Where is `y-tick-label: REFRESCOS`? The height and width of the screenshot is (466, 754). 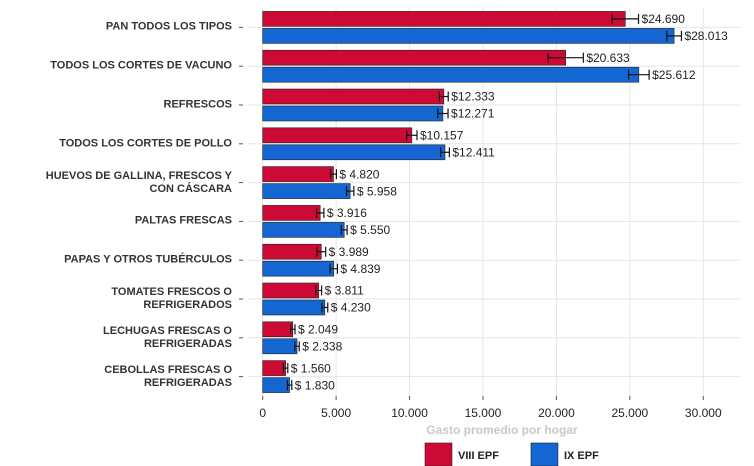 y-tick-label: REFRESCOS is located at coordinates (197, 104).